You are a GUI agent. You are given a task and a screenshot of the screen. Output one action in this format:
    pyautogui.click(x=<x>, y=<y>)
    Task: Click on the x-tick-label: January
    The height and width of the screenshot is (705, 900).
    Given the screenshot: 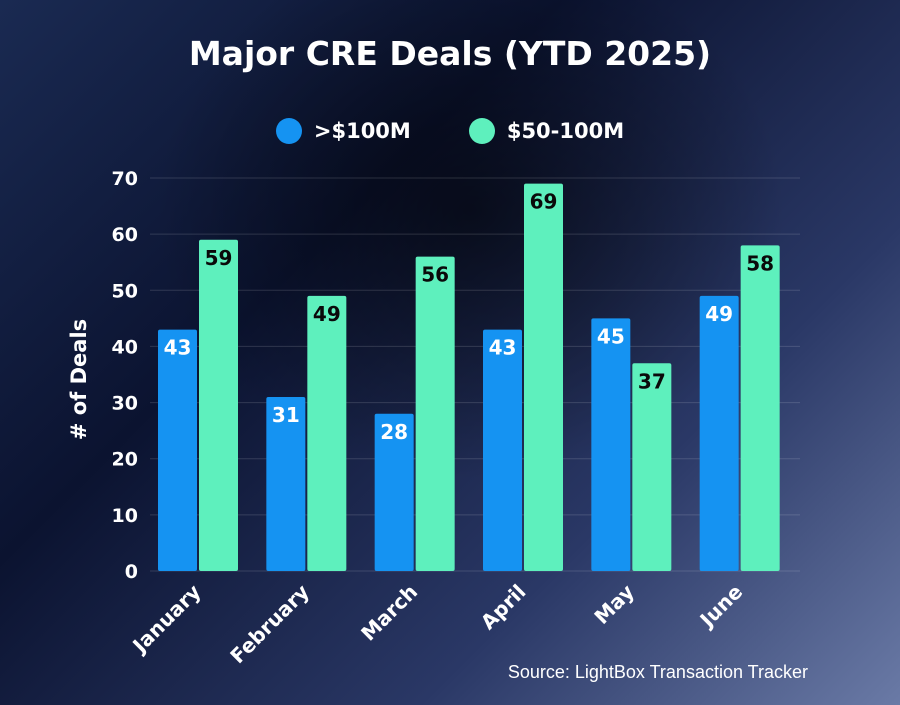 What is the action you would take?
    pyautogui.click(x=165, y=619)
    